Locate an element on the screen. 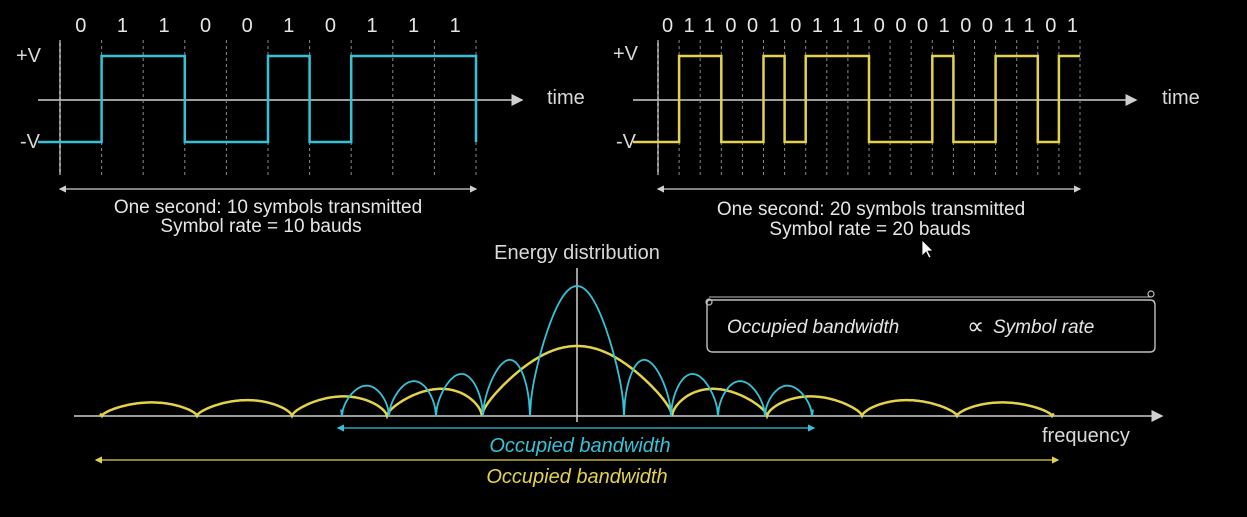  right-caption-line1: One second: 20 symbols transmitted is located at coordinates (871, 209).